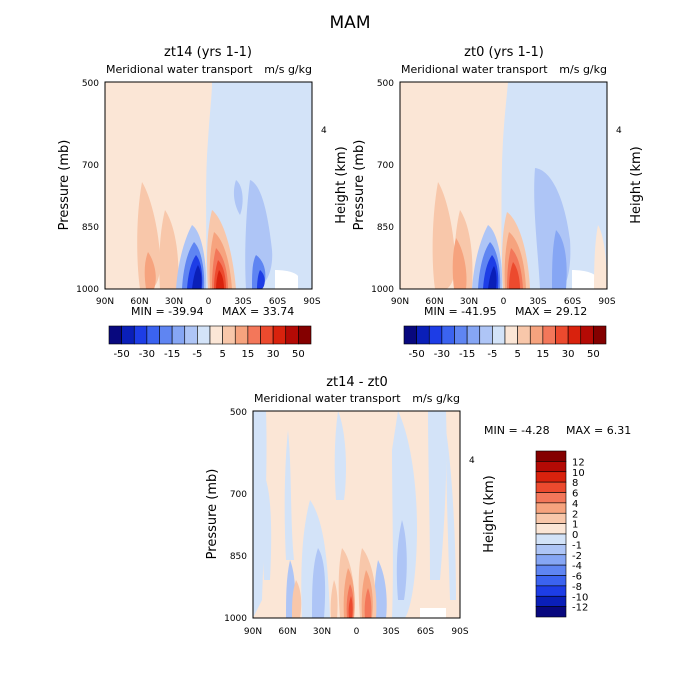 The height and width of the screenshot is (700, 700). What do you see at coordinates (492, 354) in the screenshot?
I see `panel-2-colorbar-label-3: -5` at bounding box center [492, 354].